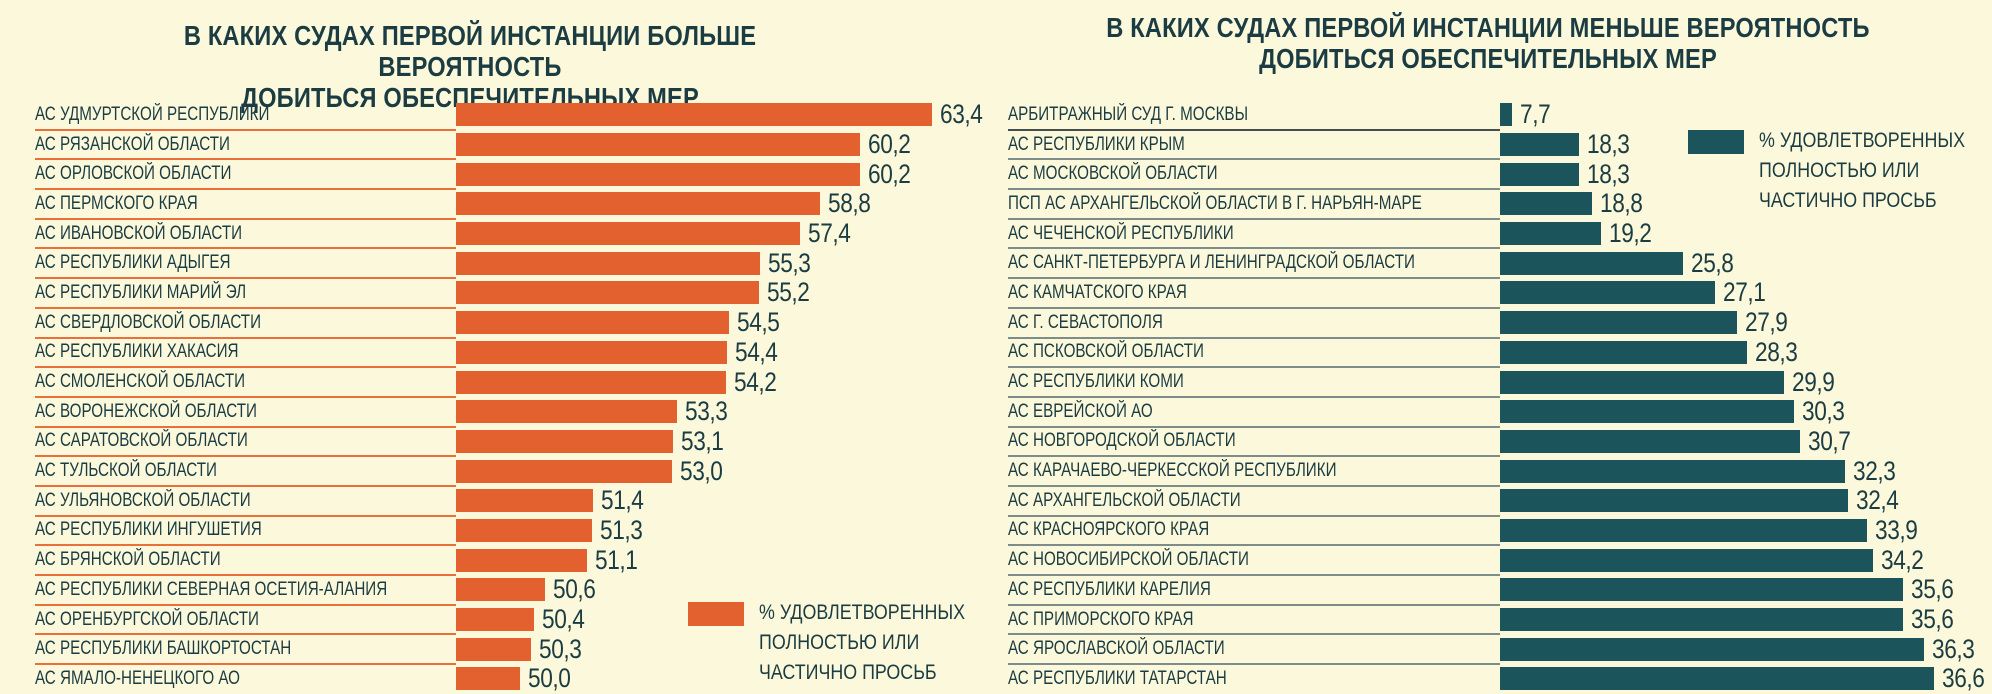 This screenshot has height=694, width=1992. Describe the element at coordinates (507, 145) in the screenshot. I see `table-row: АС РЯЗАНСКОЙ ОБЛАСТИ 60,2` at that location.